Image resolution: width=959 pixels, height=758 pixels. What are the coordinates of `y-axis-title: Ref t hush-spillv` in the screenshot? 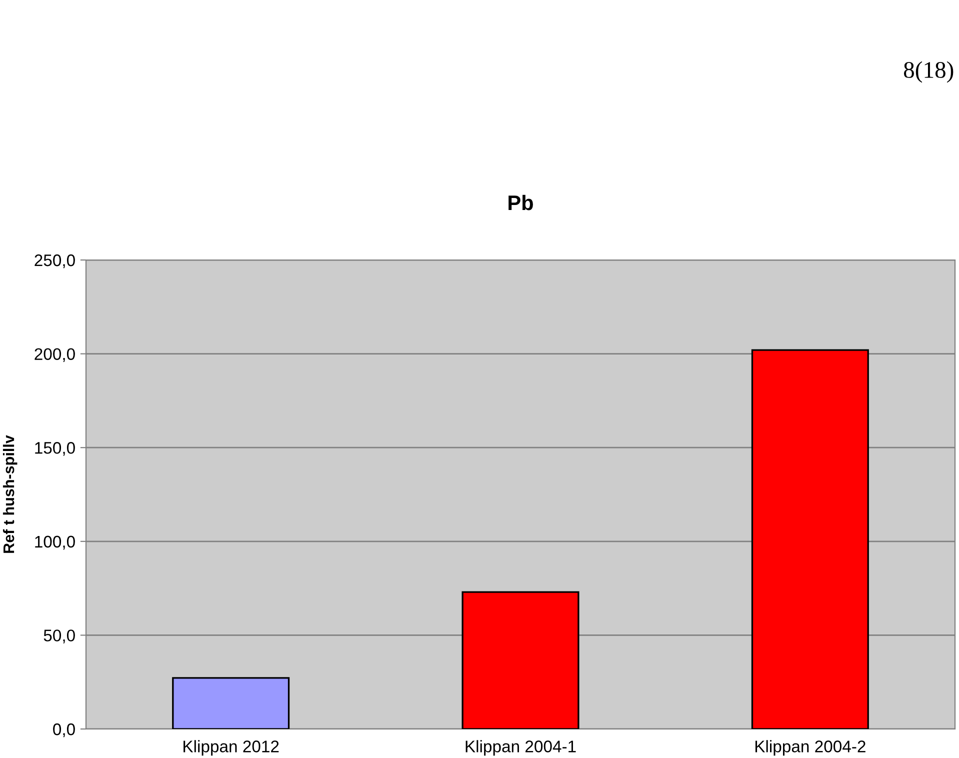 It's located at (10, 494).